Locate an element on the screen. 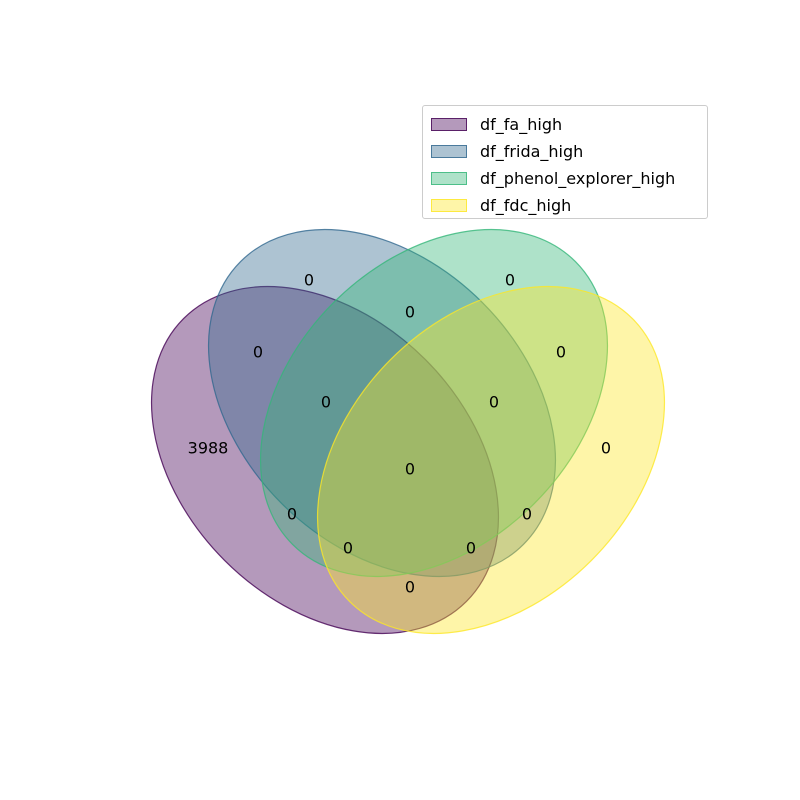  region-label-phenol-fdc: 0 is located at coordinates (561, 352).